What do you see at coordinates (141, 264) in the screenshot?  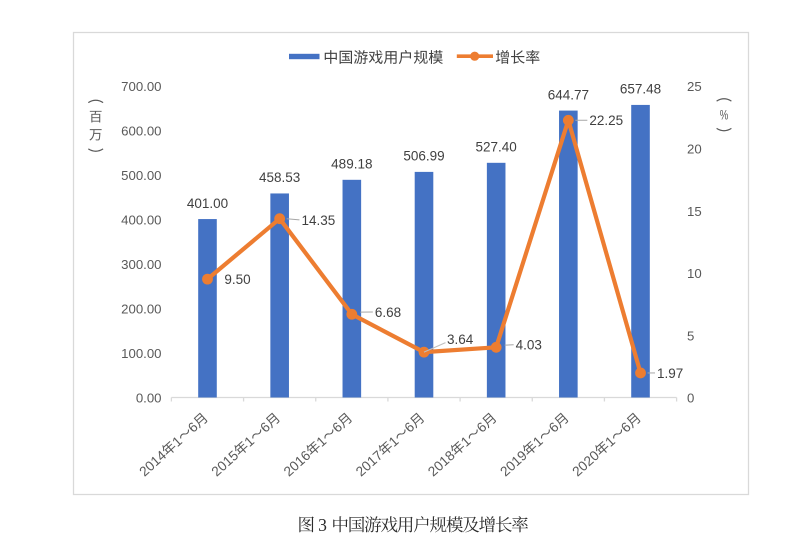 I see `svg-text: 300.00` at bounding box center [141, 264].